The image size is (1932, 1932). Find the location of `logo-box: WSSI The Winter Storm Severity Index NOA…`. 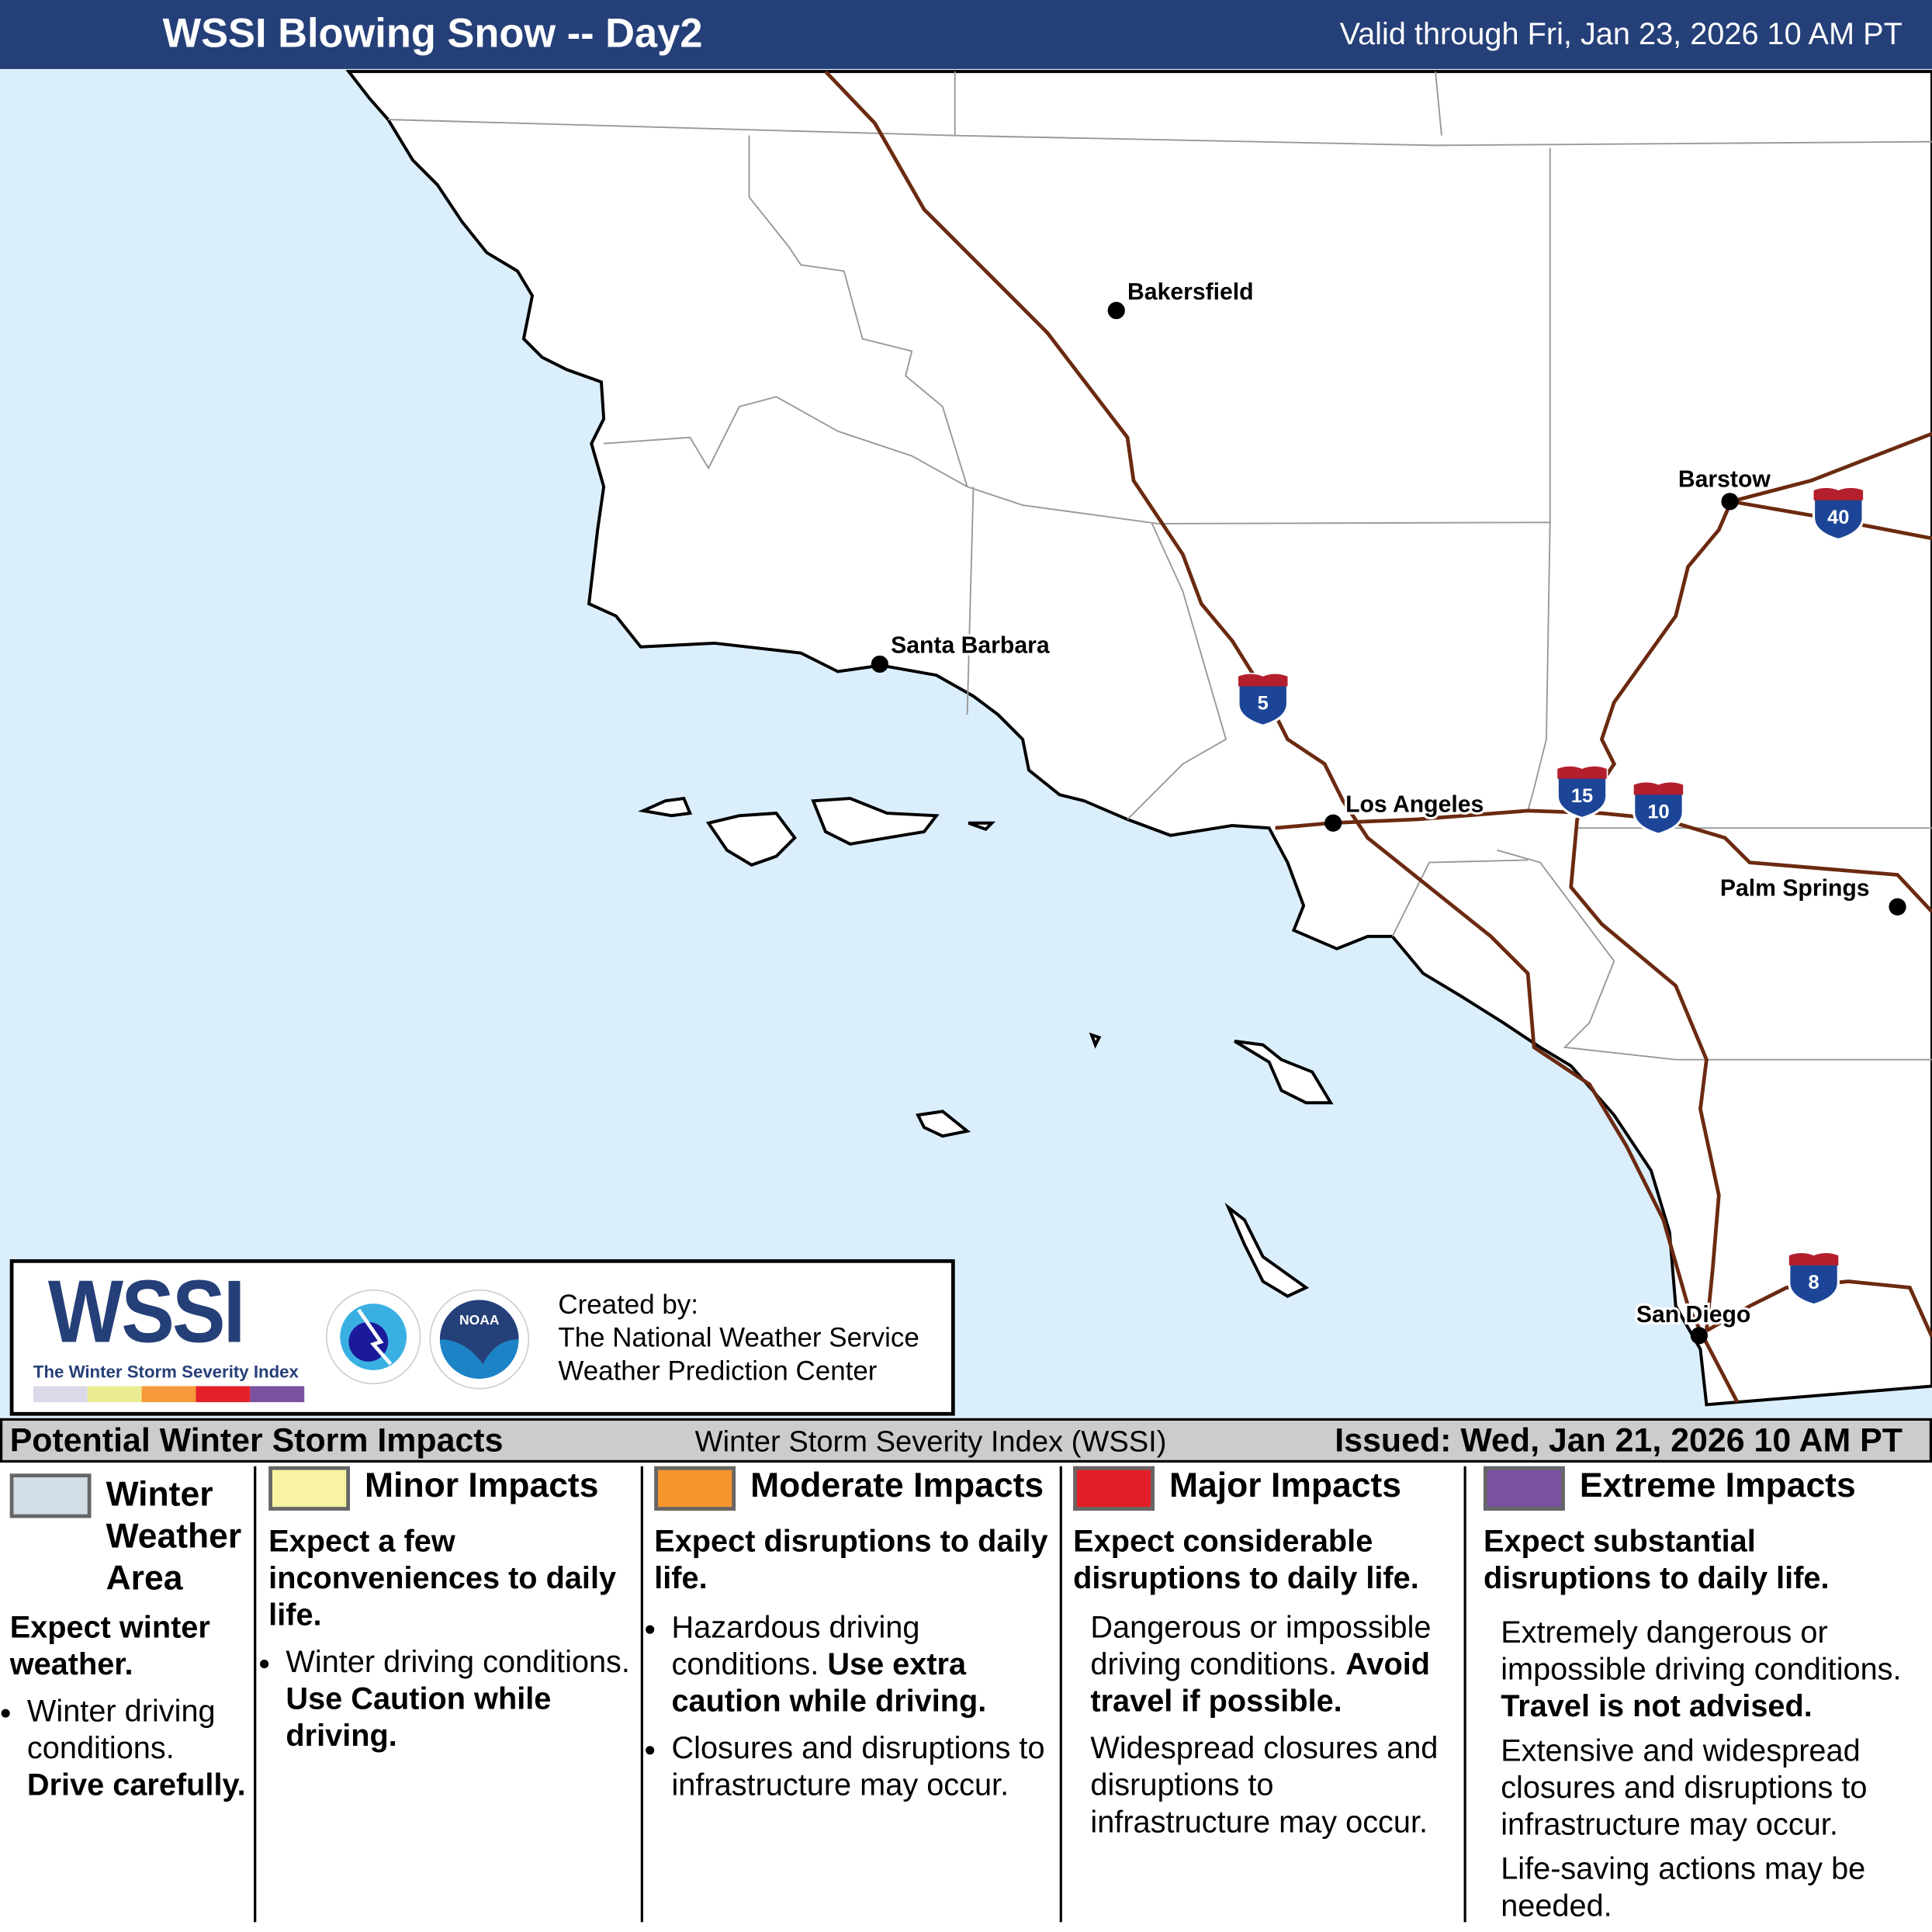

logo-box: WSSI The Winter Storm Severity Index NOA… is located at coordinates (482, 1337).